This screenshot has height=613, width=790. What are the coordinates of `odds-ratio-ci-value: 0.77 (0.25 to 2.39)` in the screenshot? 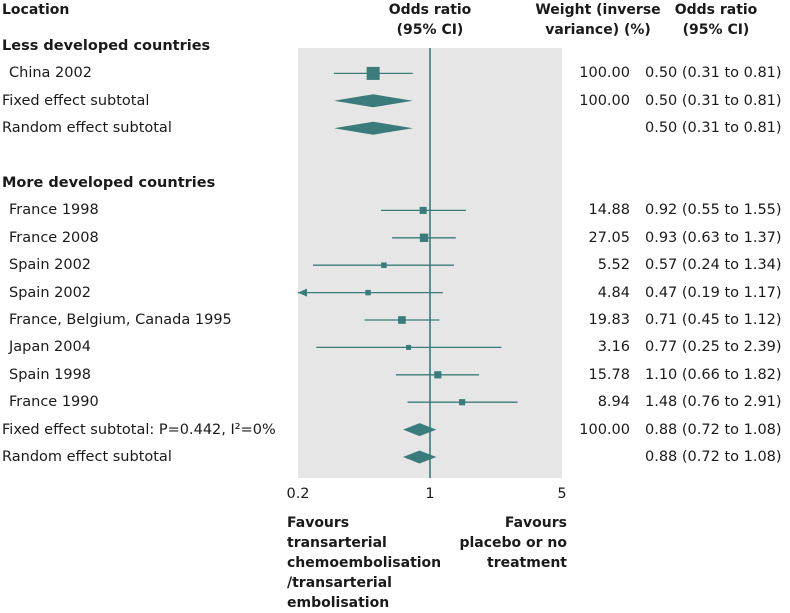 It's located at (713, 347).